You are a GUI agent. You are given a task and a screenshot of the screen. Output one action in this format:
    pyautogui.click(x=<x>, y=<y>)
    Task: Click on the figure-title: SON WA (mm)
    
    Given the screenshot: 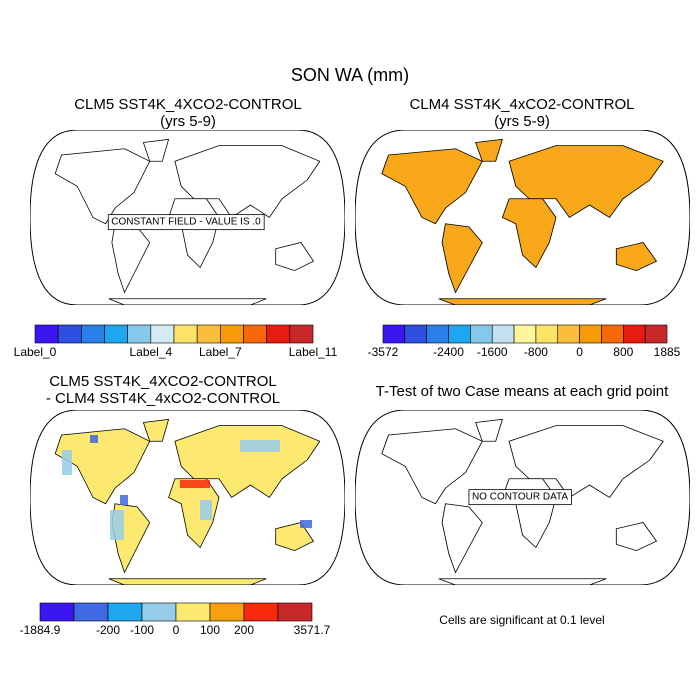 What is the action you would take?
    pyautogui.click(x=350, y=75)
    